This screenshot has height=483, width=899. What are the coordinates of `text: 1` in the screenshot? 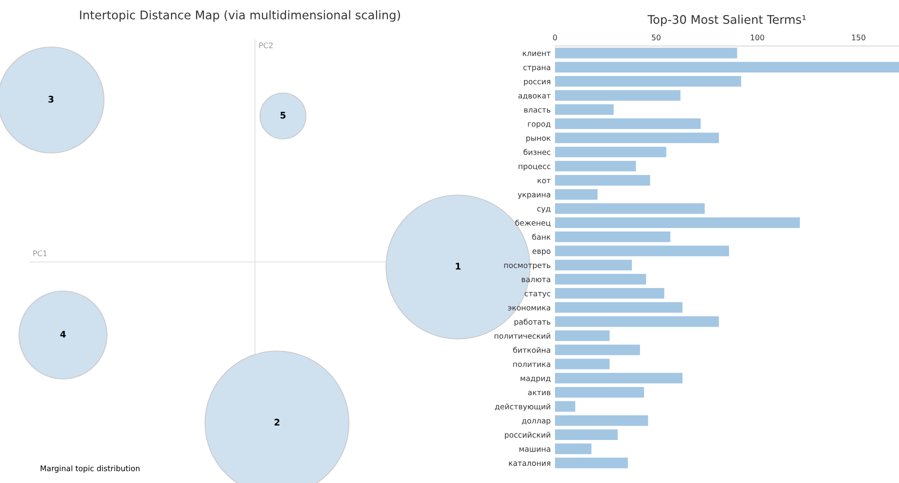 It's located at (458, 266).